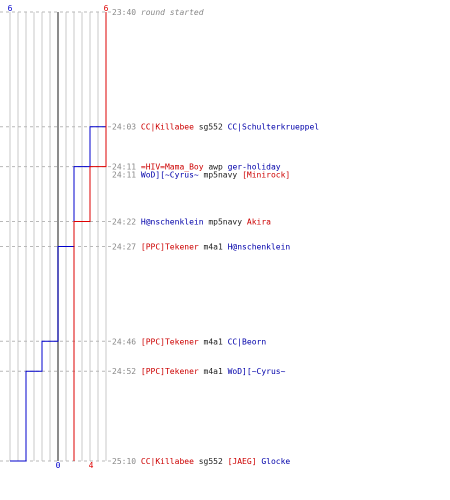 The height and width of the screenshot is (500, 450). What do you see at coordinates (126, 12) in the screenshot?
I see `event-time: 23:40` at bounding box center [126, 12].